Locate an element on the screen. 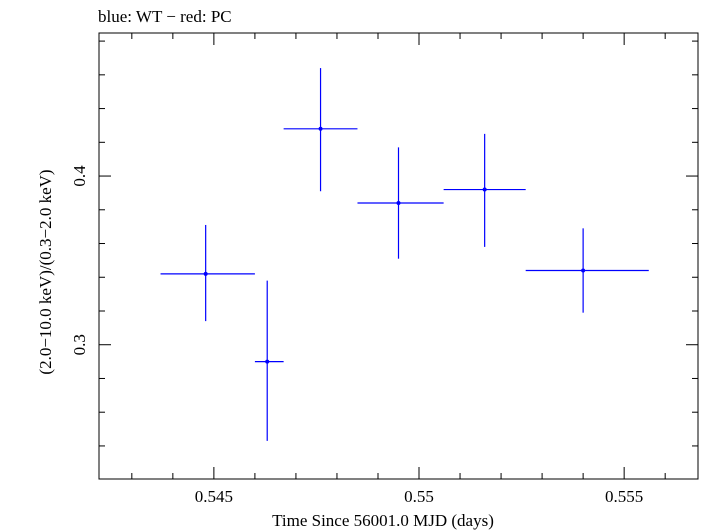 This screenshot has height=532, width=705. x-axis-label: Time Since 56001.0 MJD (days) is located at coordinates (383, 520).